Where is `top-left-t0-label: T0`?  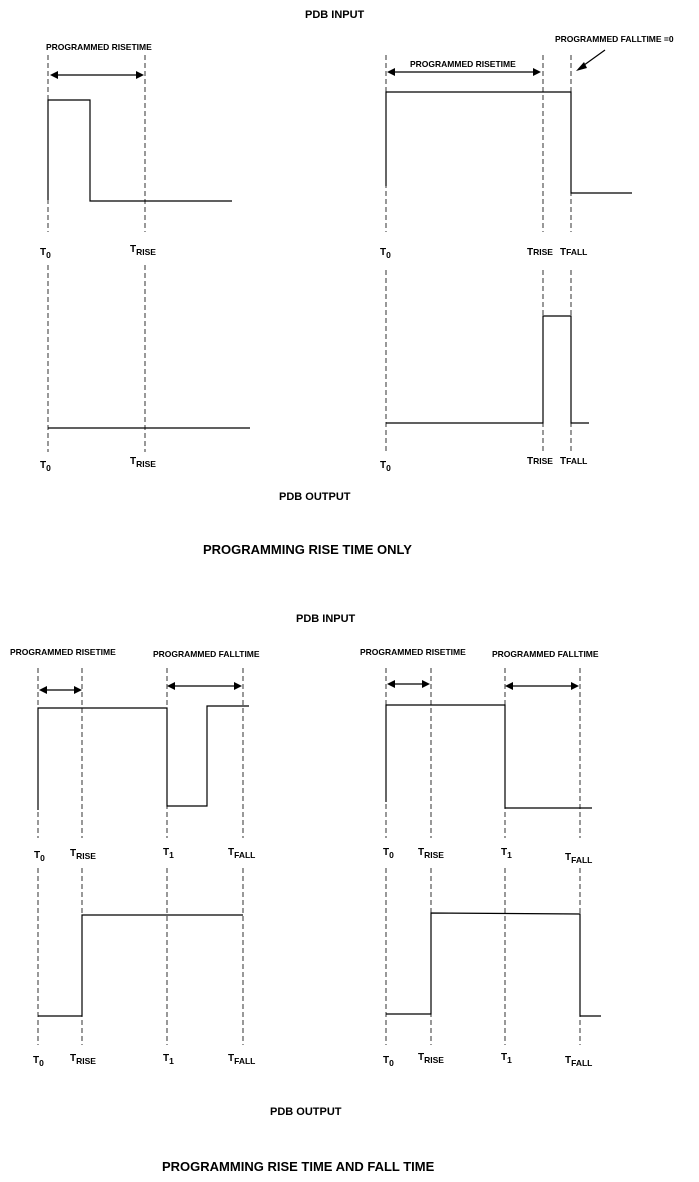
top-left-t0-label: T0 is located at coordinates (45, 253).